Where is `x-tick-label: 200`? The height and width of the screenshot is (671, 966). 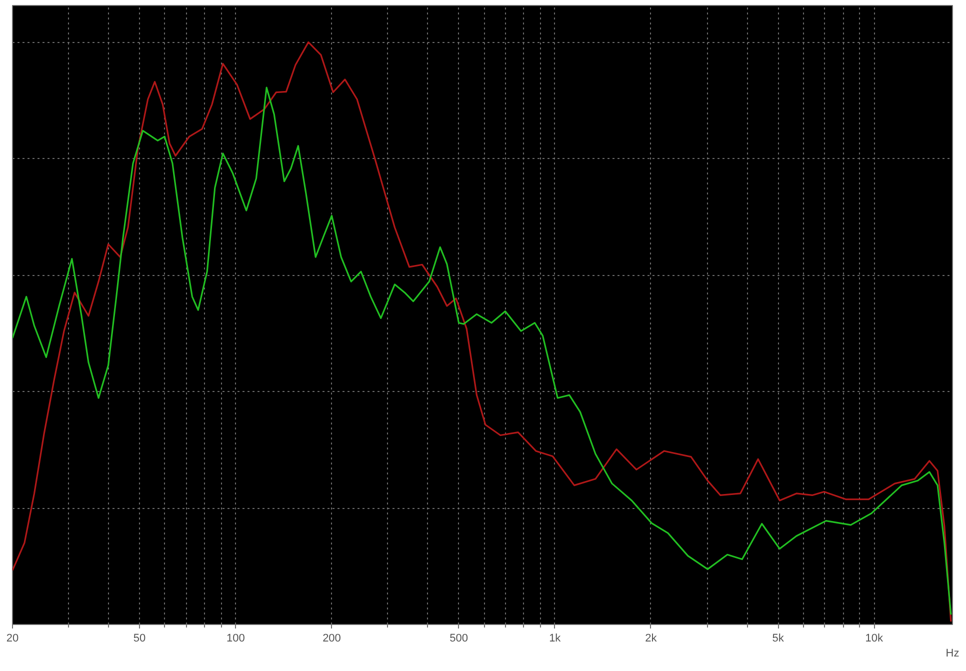
x-tick-label: 200 is located at coordinates (331, 638).